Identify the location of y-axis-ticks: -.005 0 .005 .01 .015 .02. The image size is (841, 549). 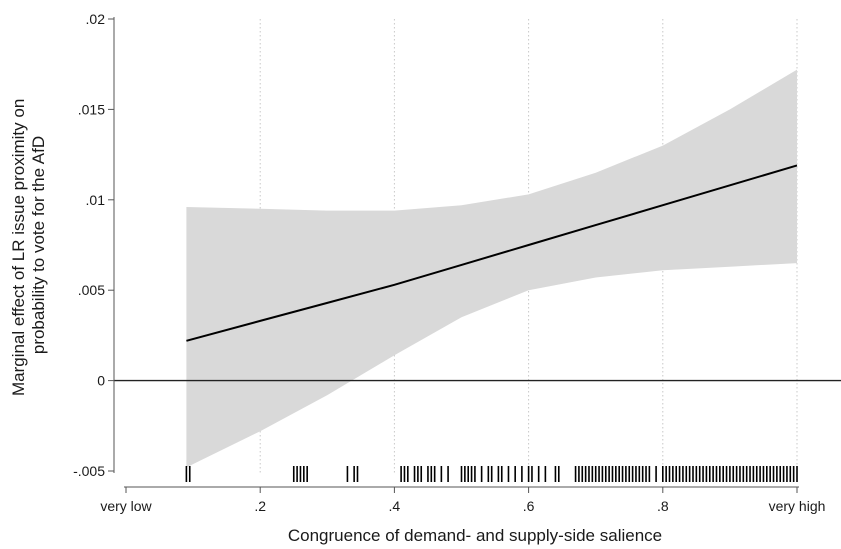
(93, 245).